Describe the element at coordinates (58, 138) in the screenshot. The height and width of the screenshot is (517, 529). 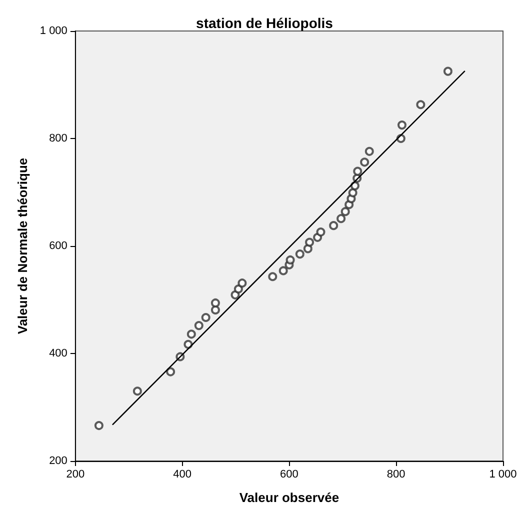
I see `y-tick-label: 800` at that location.